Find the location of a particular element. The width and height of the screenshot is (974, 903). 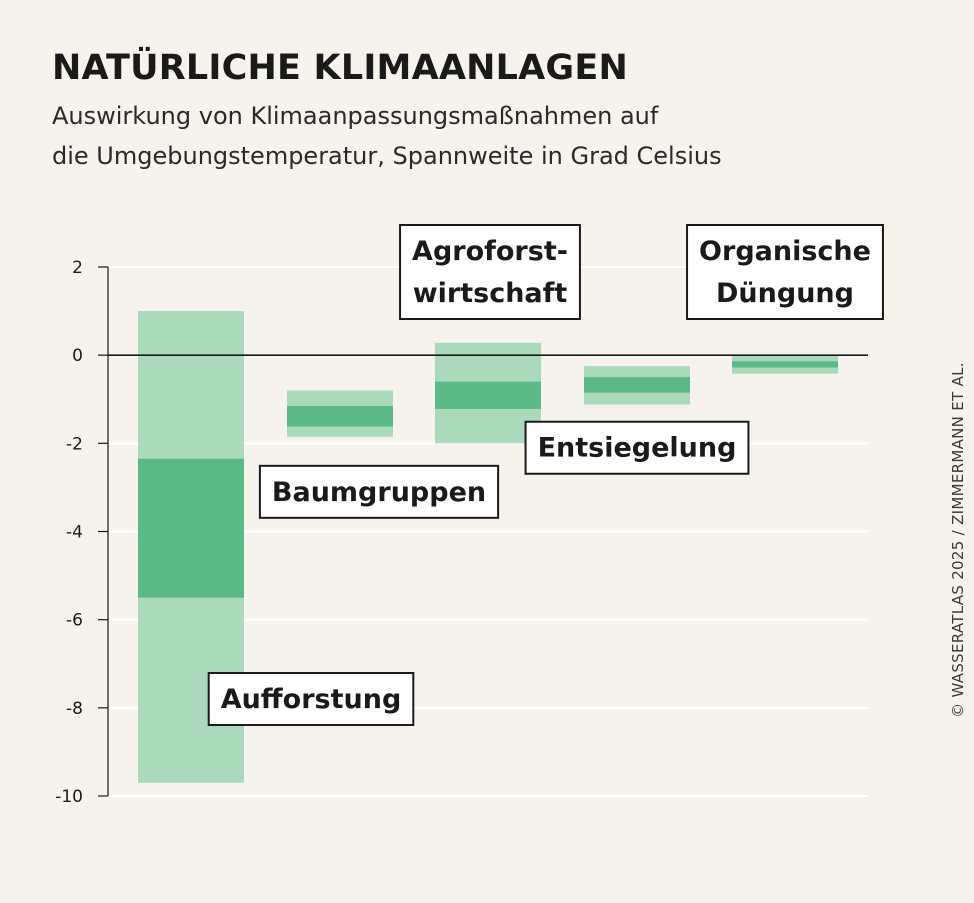

bar-label-text: Aufforstung is located at coordinates (311, 699).